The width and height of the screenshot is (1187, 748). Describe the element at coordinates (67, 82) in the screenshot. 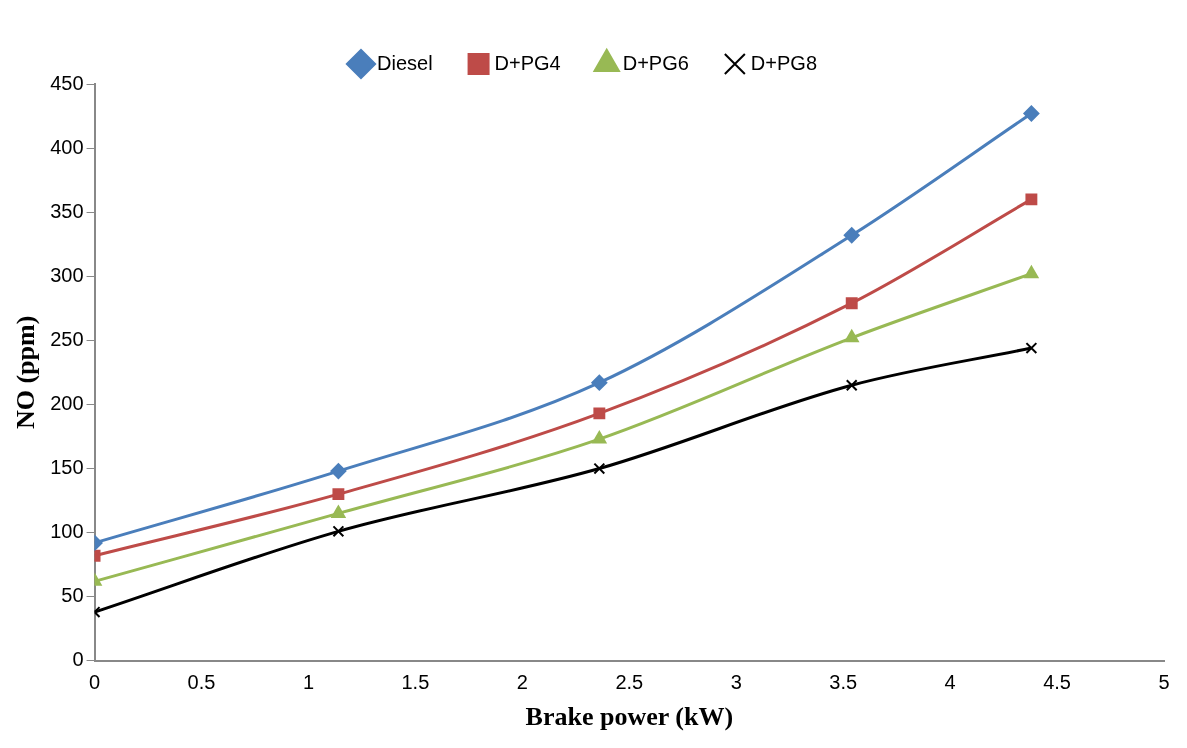

I see `y-tick-label: 450` at that location.